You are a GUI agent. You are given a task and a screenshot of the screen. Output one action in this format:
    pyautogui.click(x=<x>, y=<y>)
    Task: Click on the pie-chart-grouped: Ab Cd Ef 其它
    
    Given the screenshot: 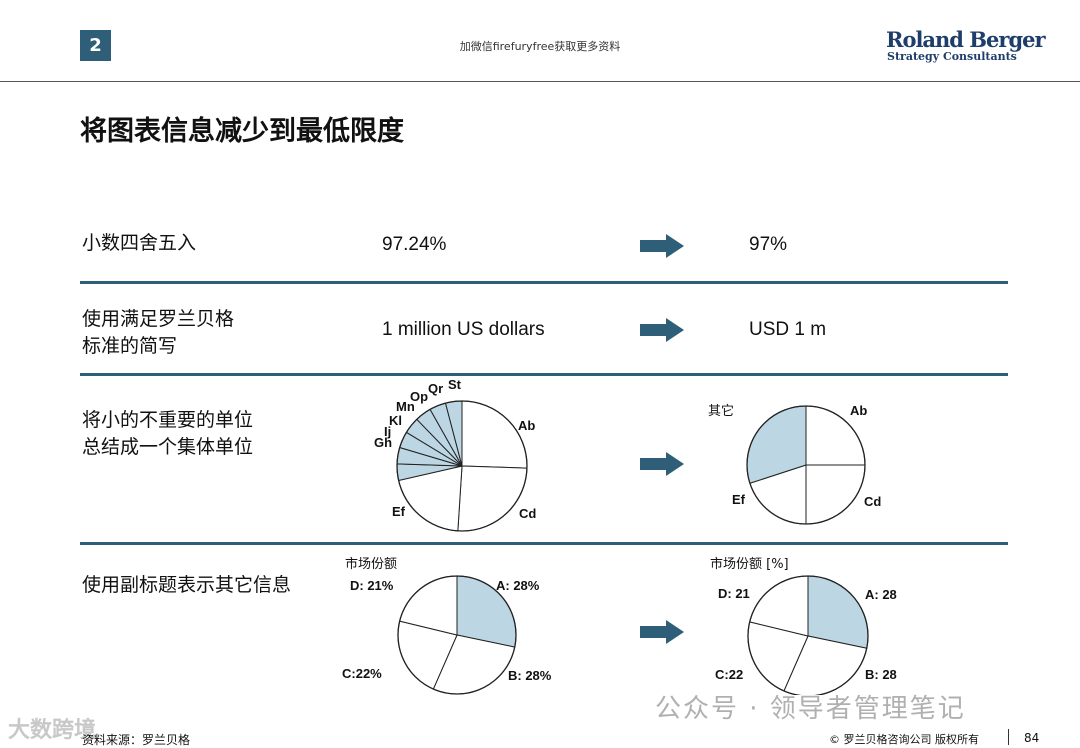 What is the action you would take?
    pyautogui.click(x=794, y=464)
    